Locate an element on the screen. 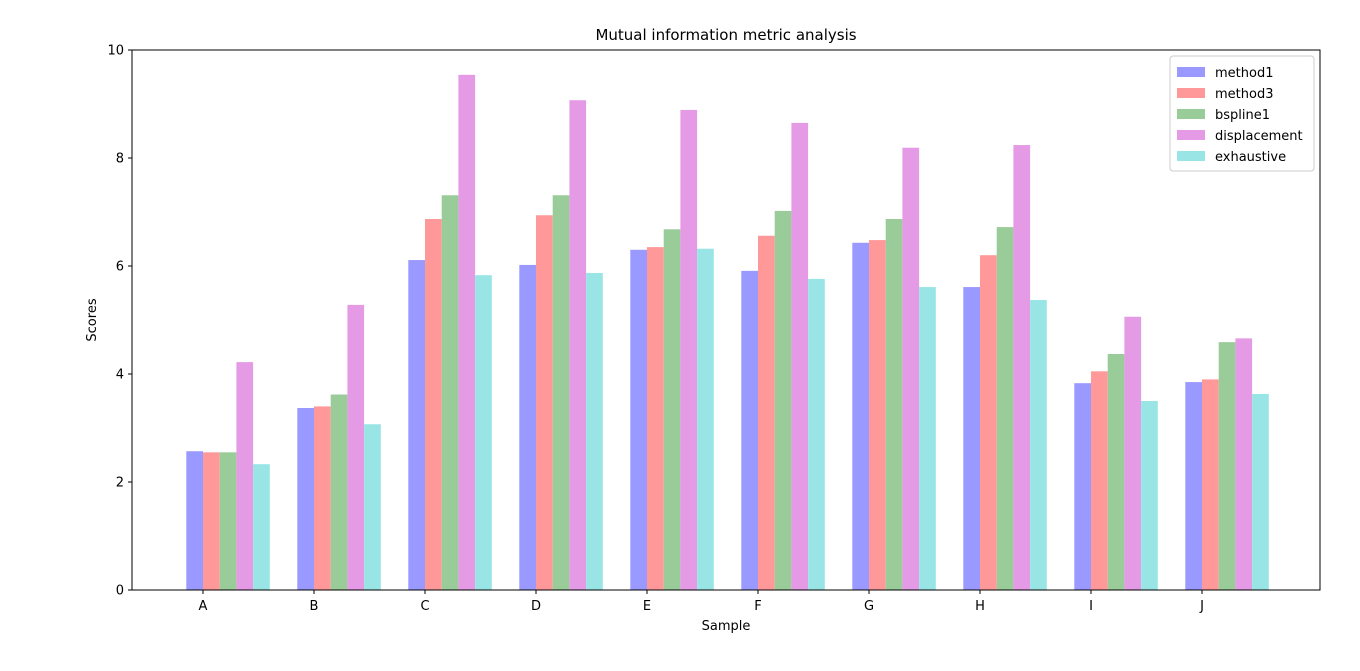 This screenshot has height=671, width=1360. bar-bspline1-I is located at coordinates (1116, 472).